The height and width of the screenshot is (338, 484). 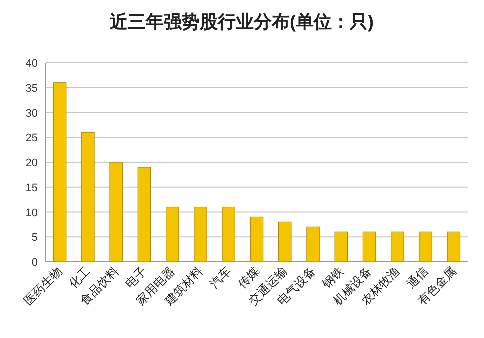 I want to click on y-tick-label: 0, so click(x=35, y=263).